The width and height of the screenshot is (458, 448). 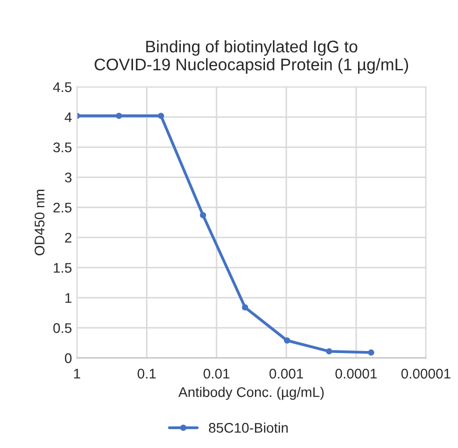 I want to click on y-axis-title: OD450 nm, so click(x=39, y=223).